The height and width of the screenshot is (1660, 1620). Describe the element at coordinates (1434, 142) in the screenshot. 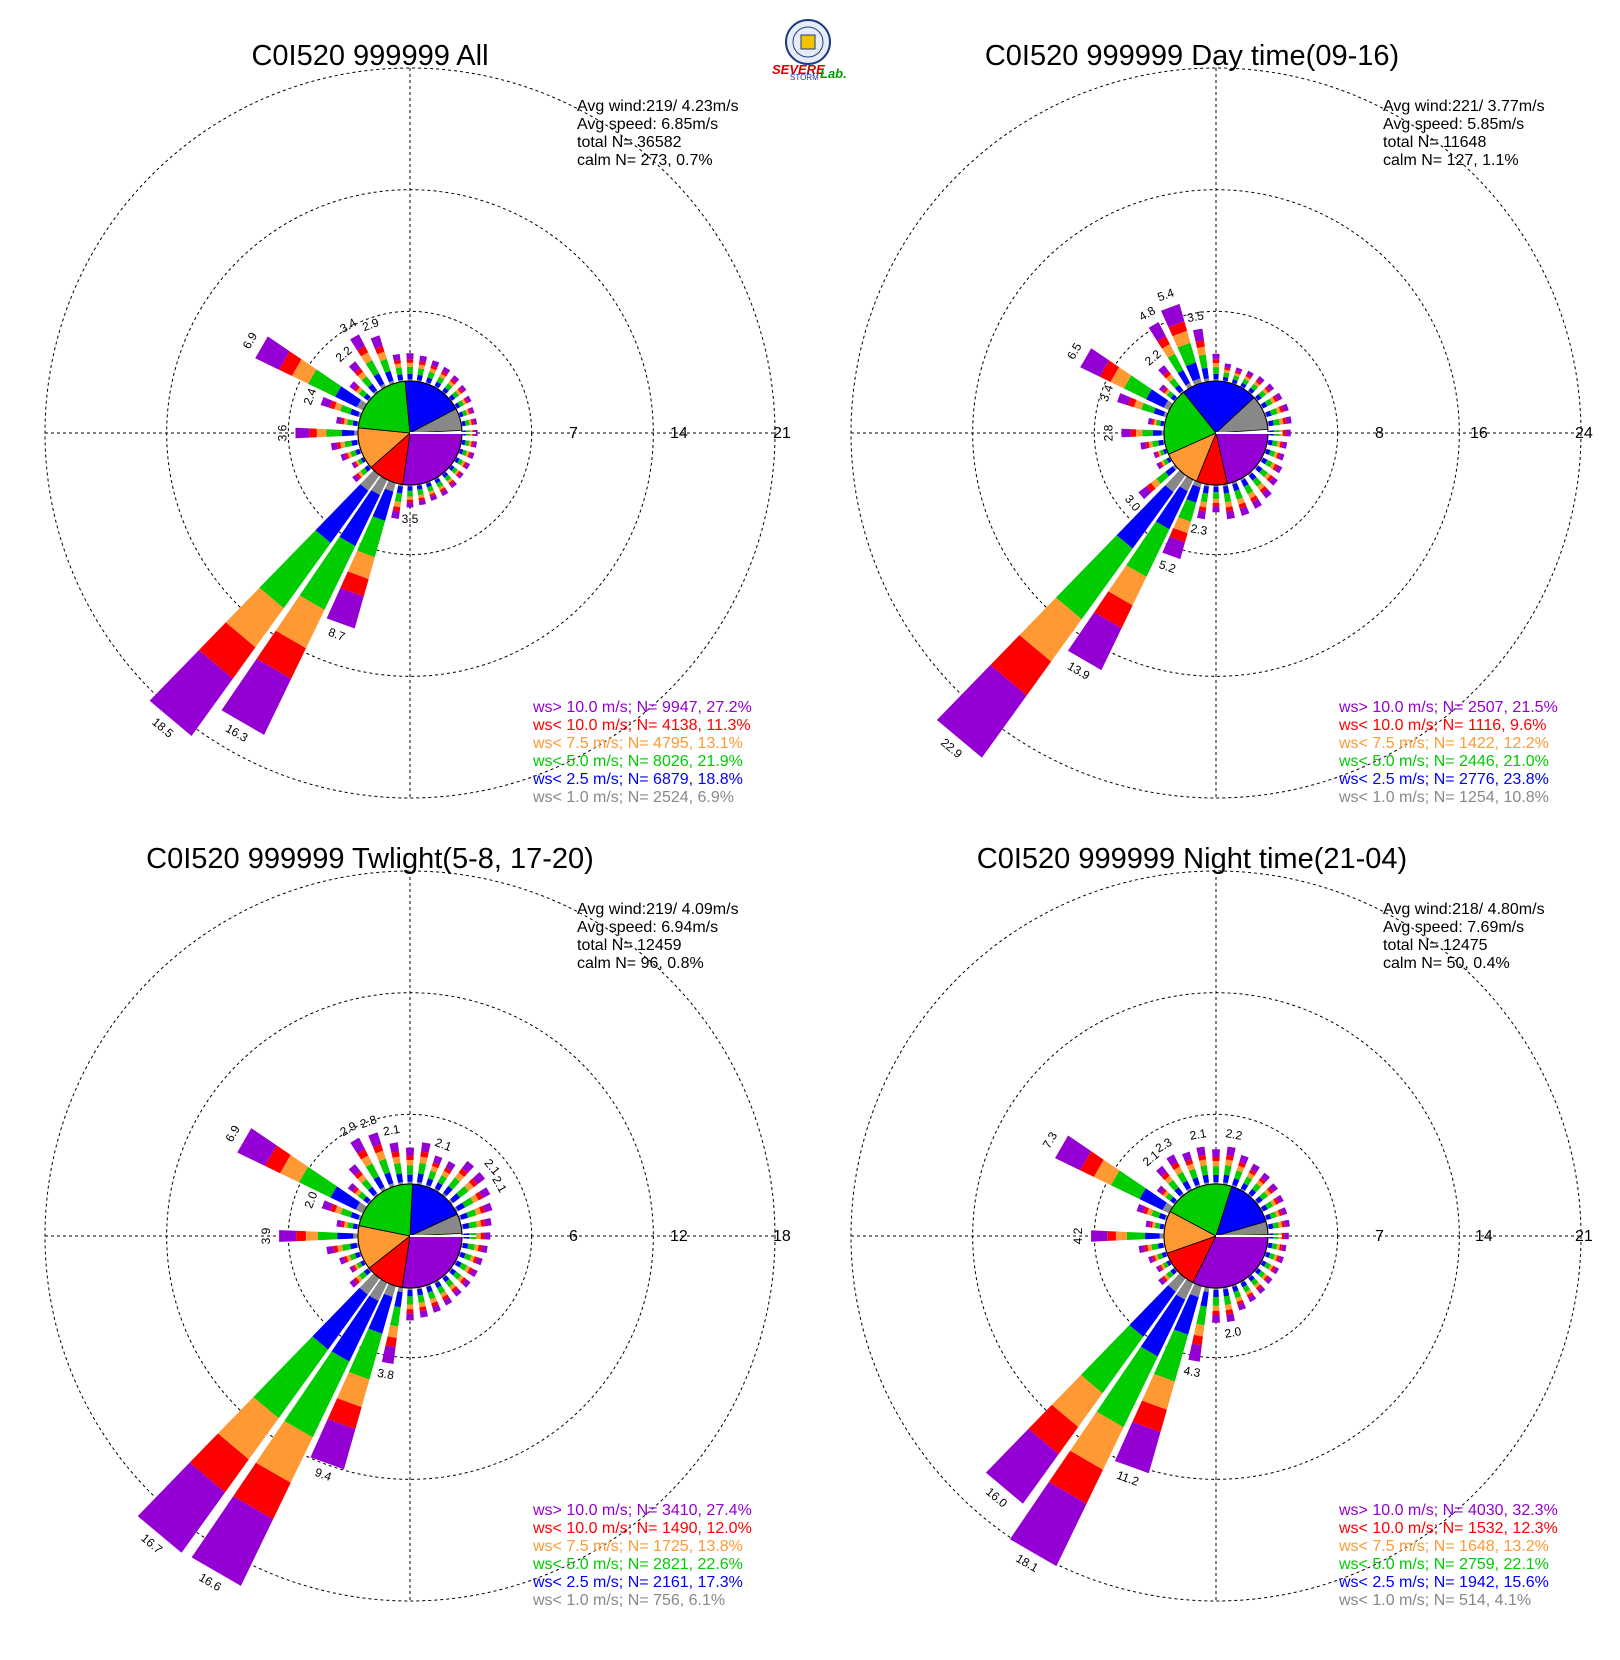

I see `stat-total-n: total N= 11648` at that location.